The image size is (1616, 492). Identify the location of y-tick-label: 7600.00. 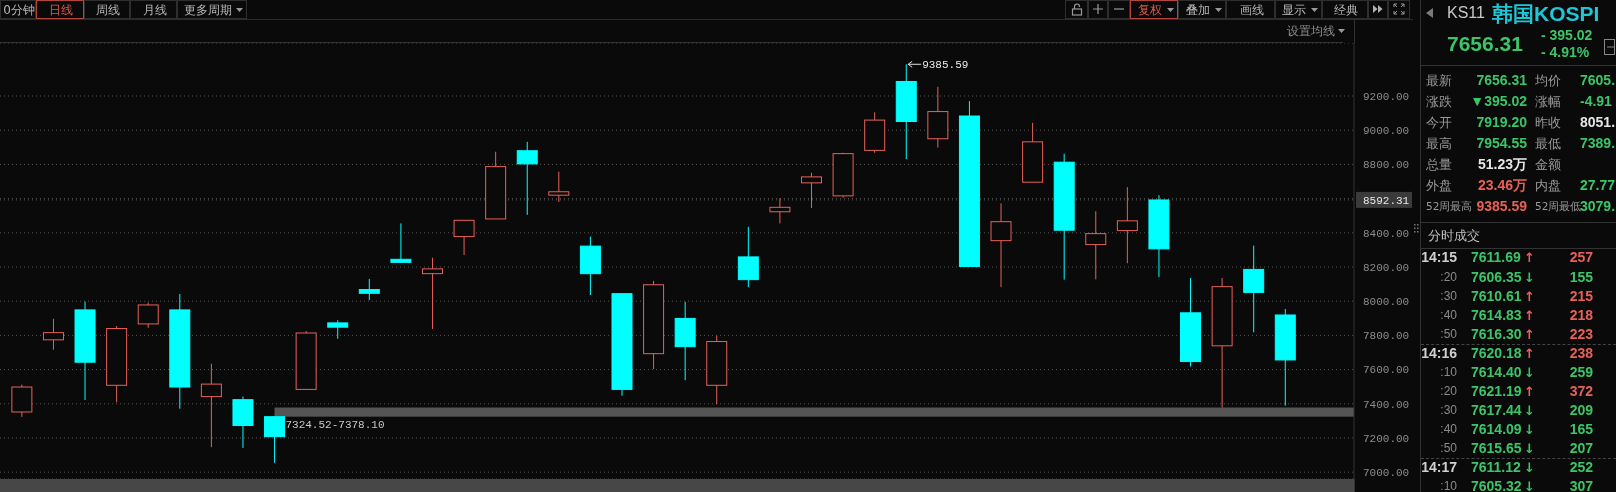
(1386, 370).